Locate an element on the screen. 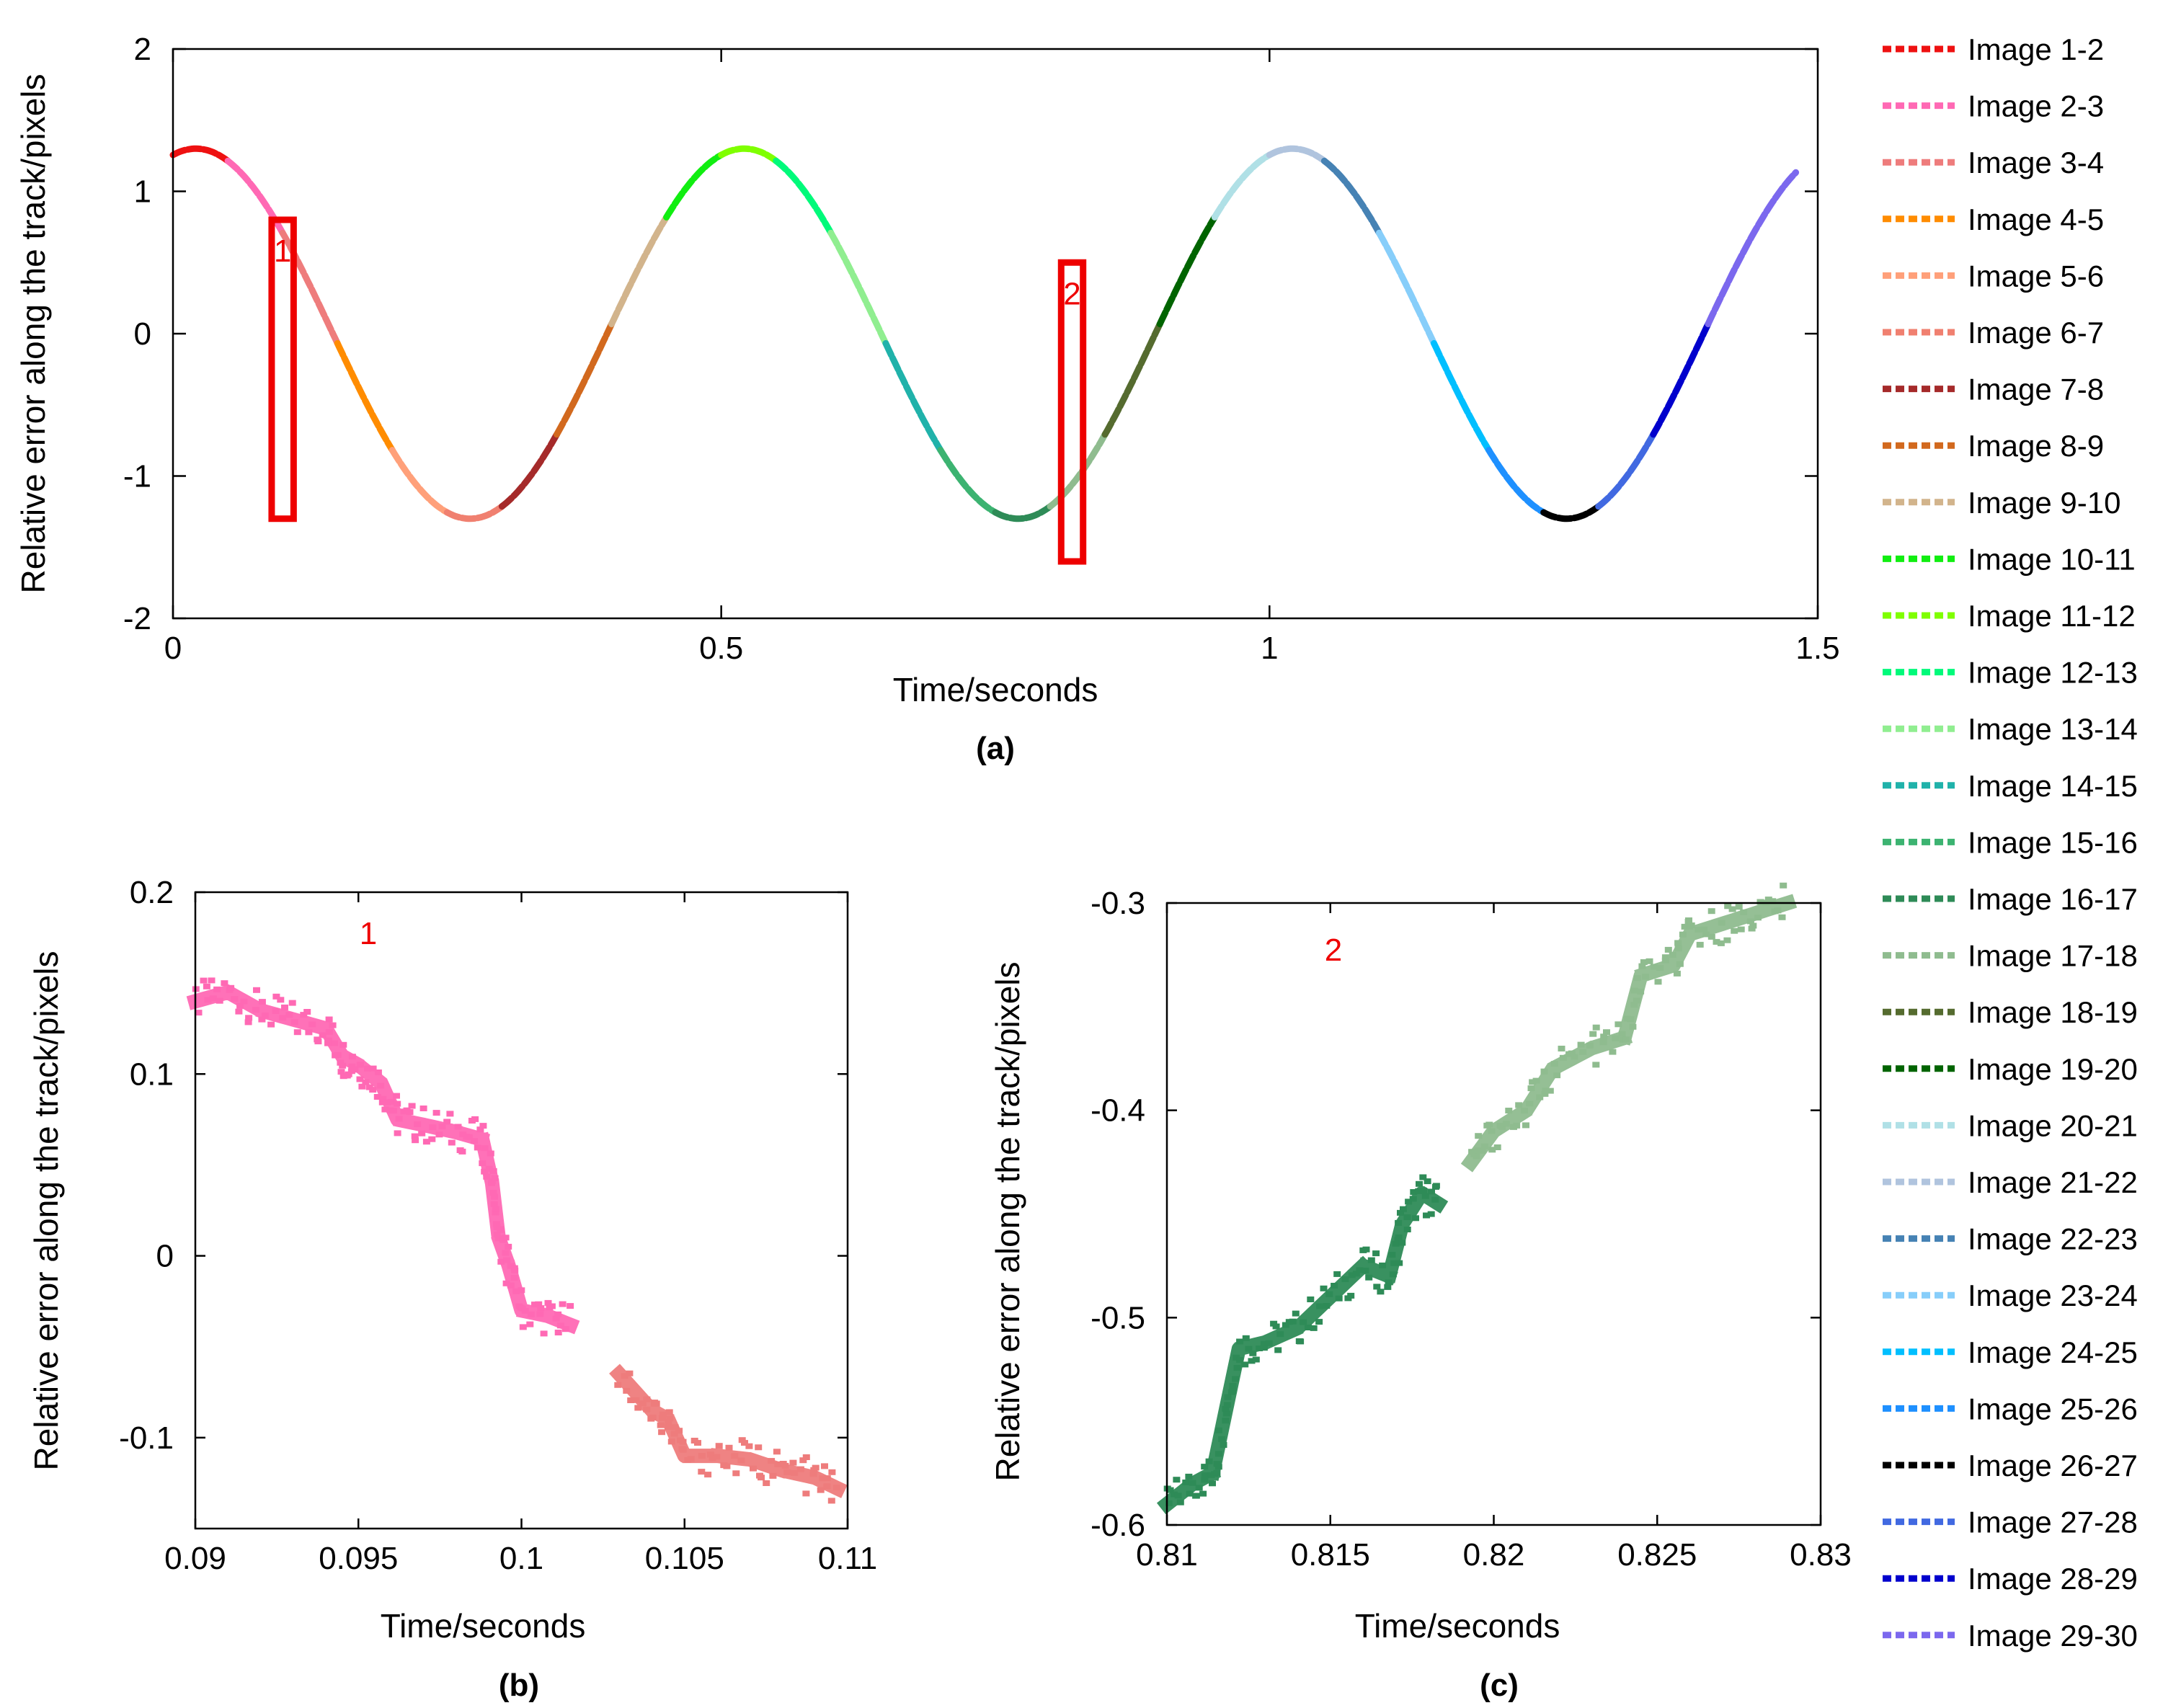  legend-item: Image 27-28 is located at coordinates (2010, 1522).